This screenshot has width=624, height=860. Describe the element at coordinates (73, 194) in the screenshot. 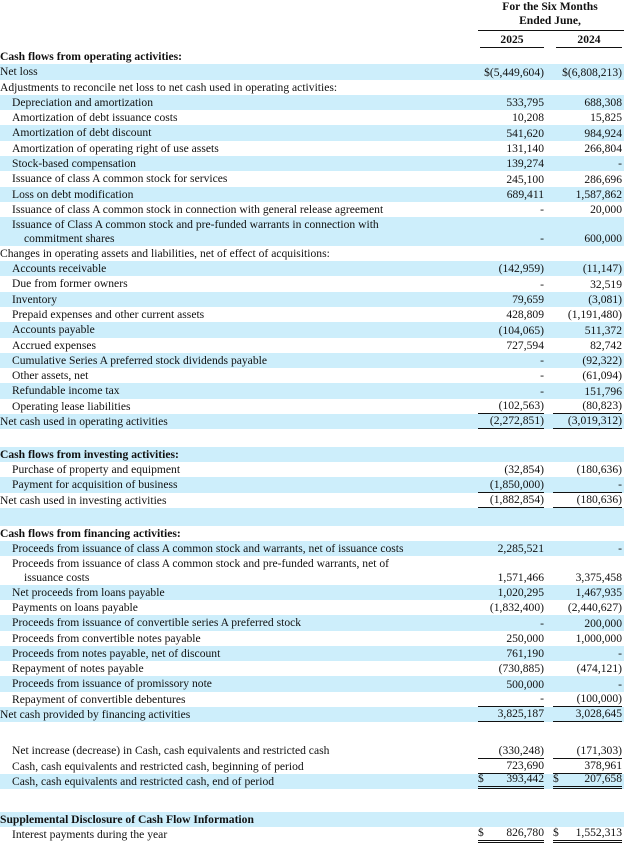

I see `row-label-text: Loss on debt modification` at that location.